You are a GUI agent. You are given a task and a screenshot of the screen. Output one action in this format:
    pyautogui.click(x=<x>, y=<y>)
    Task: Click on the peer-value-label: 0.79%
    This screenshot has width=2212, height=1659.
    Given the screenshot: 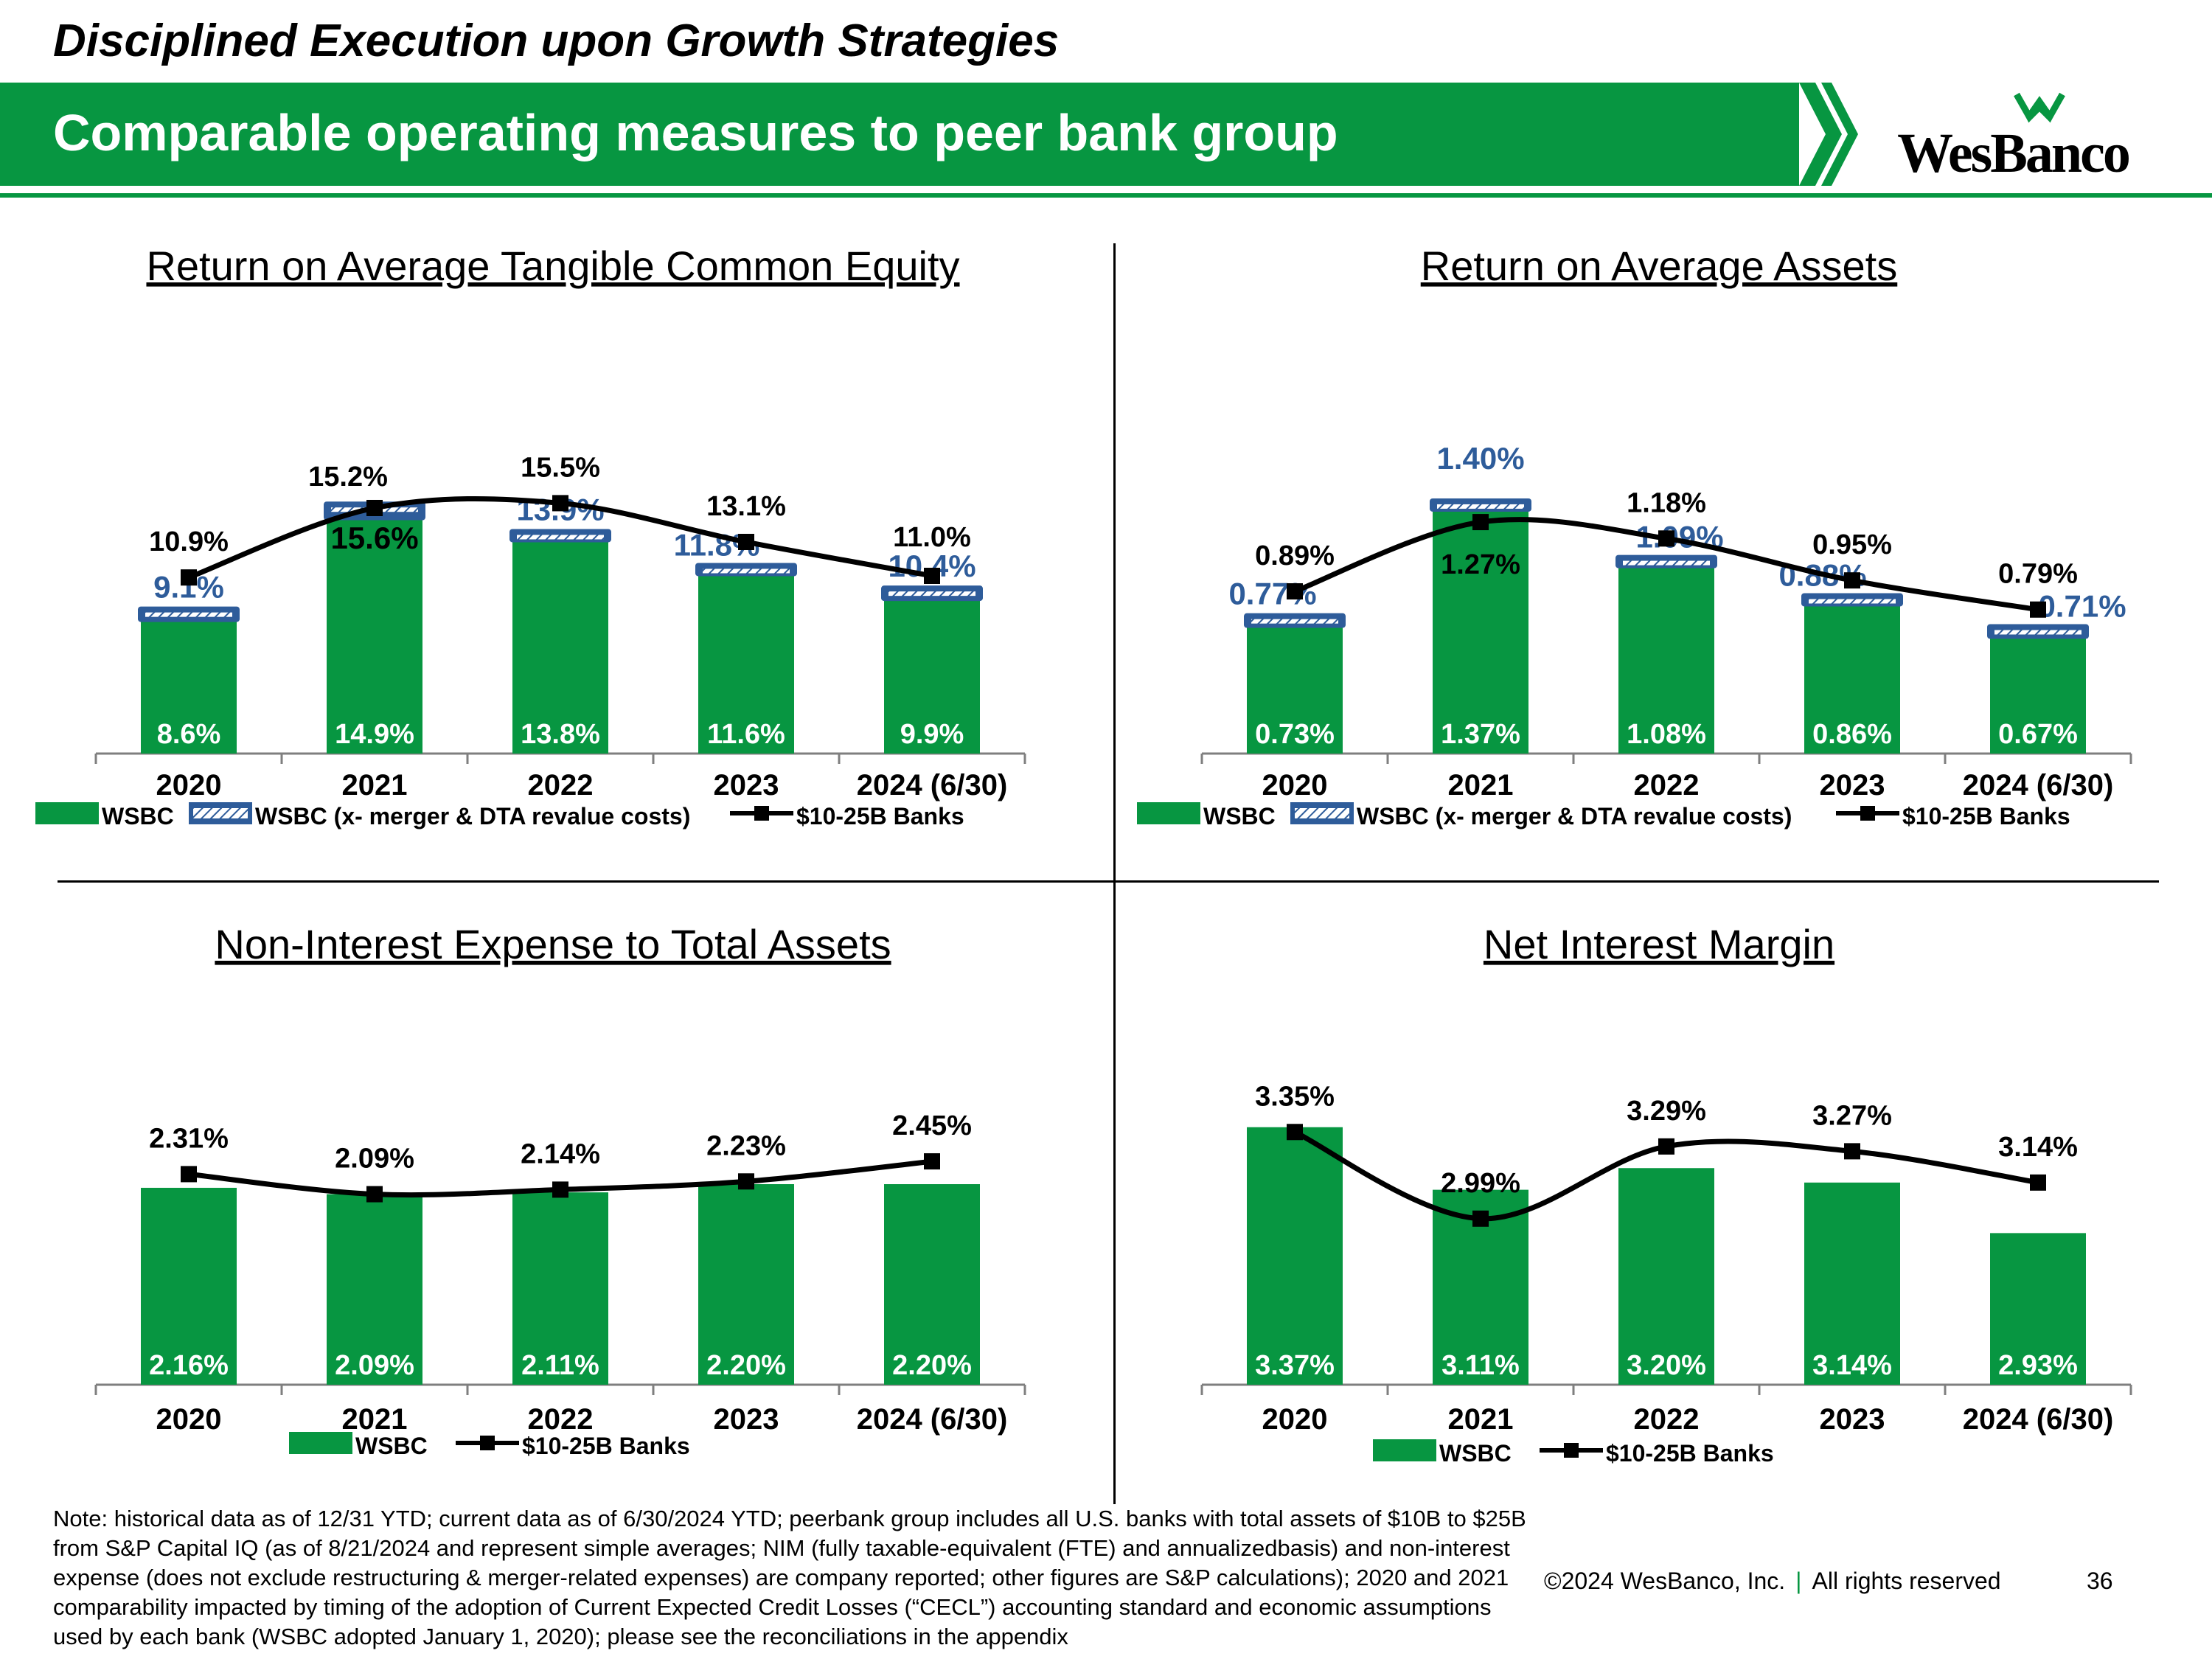 What is the action you would take?
    pyautogui.click(x=2038, y=574)
    